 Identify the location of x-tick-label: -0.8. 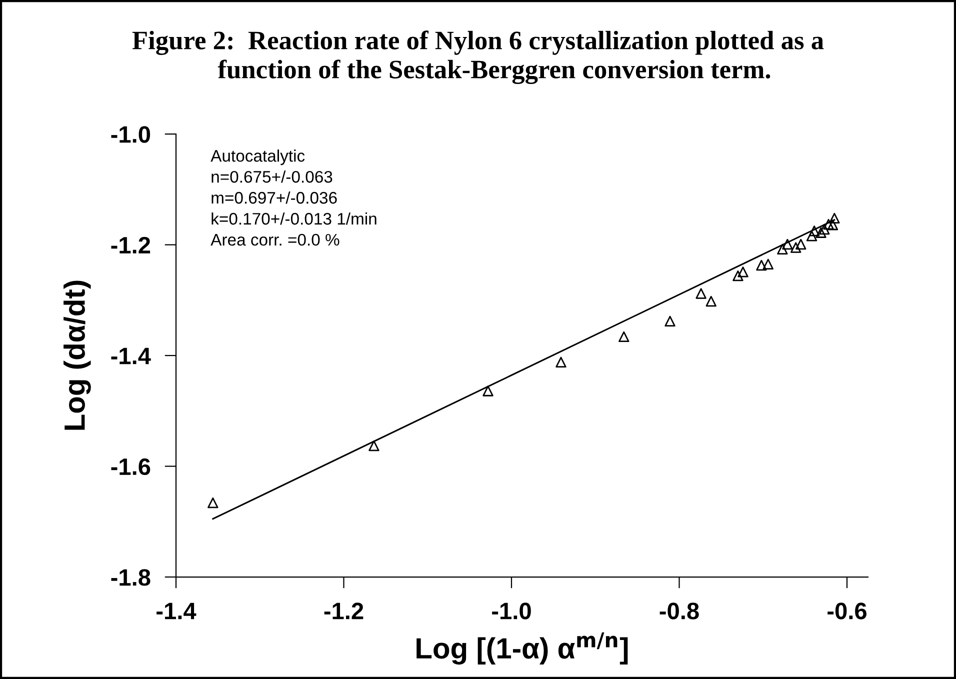
(679, 611).